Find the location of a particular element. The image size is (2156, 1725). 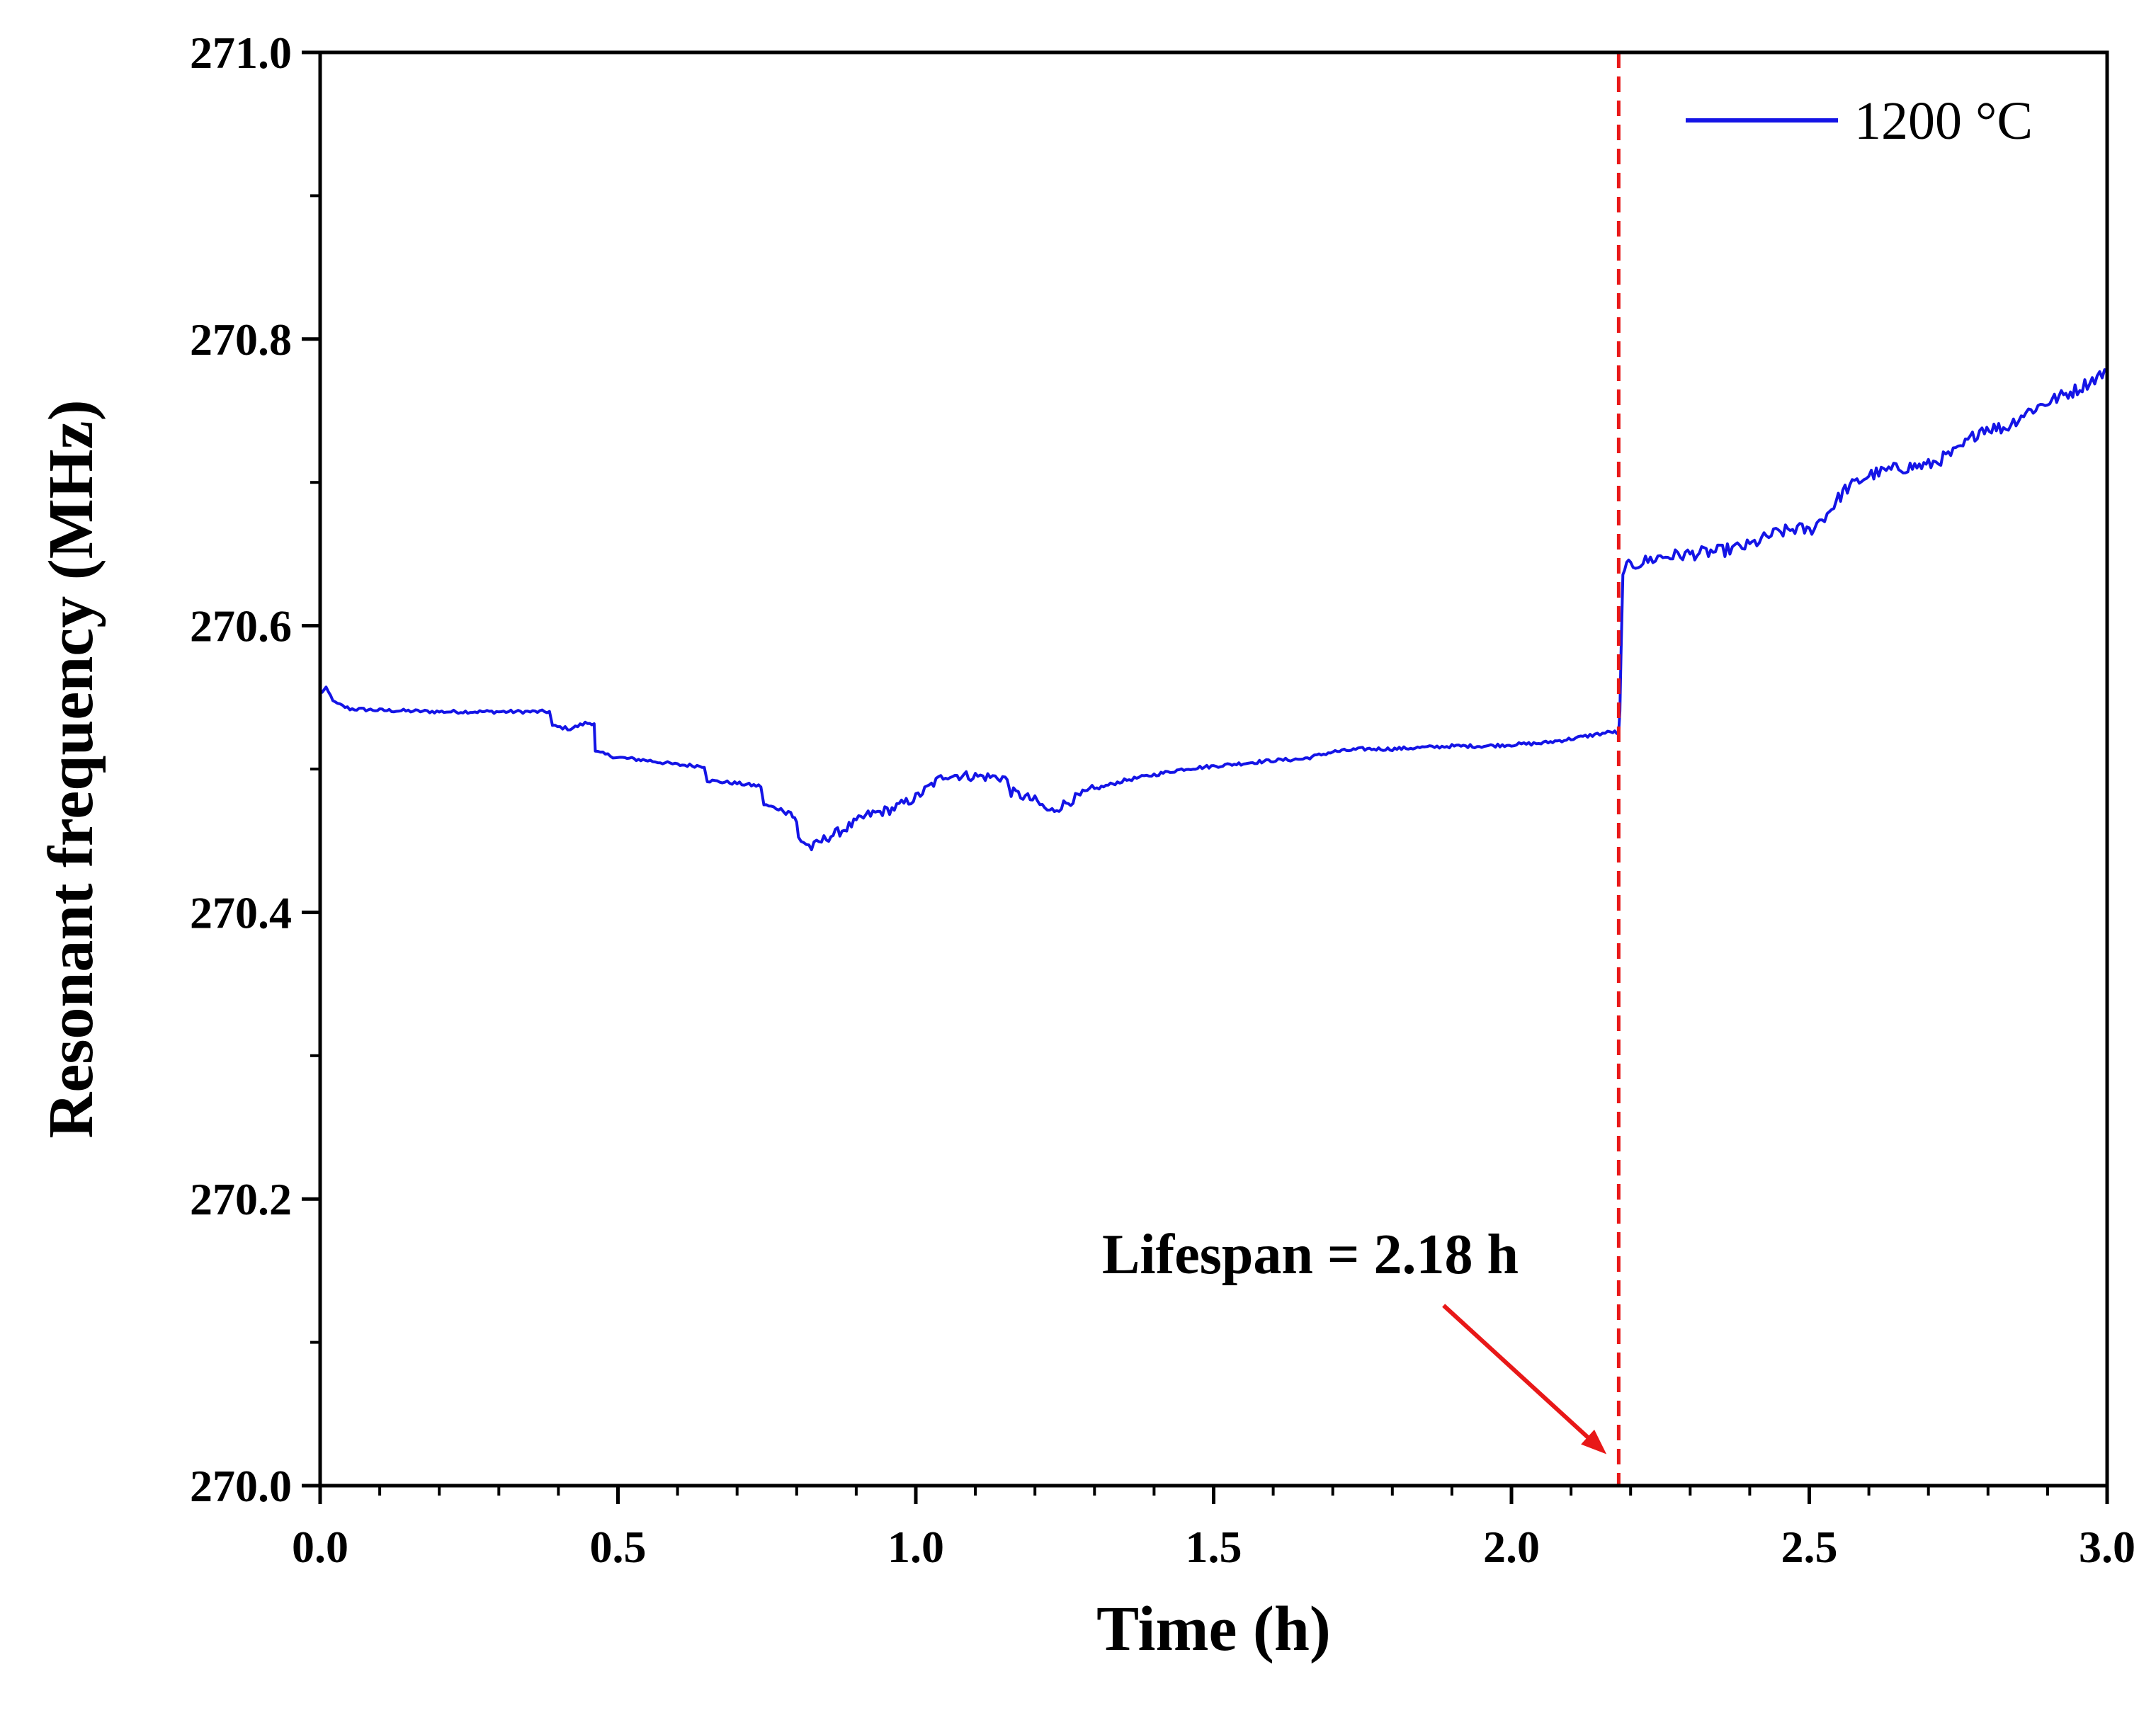

y-tick-label: 270.8 is located at coordinates (241, 339).